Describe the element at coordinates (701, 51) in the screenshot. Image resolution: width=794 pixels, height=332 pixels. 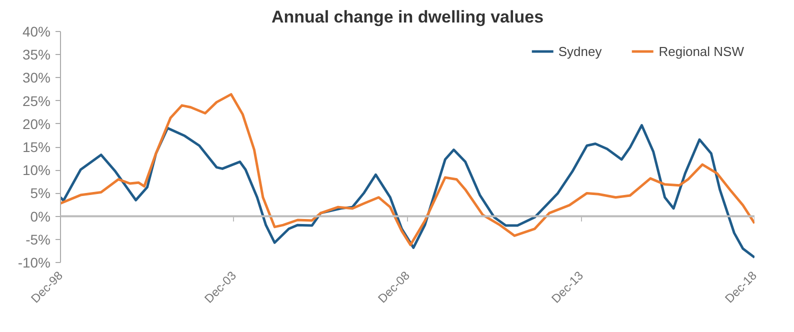
I see `legend-label: Regional NSW` at that location.